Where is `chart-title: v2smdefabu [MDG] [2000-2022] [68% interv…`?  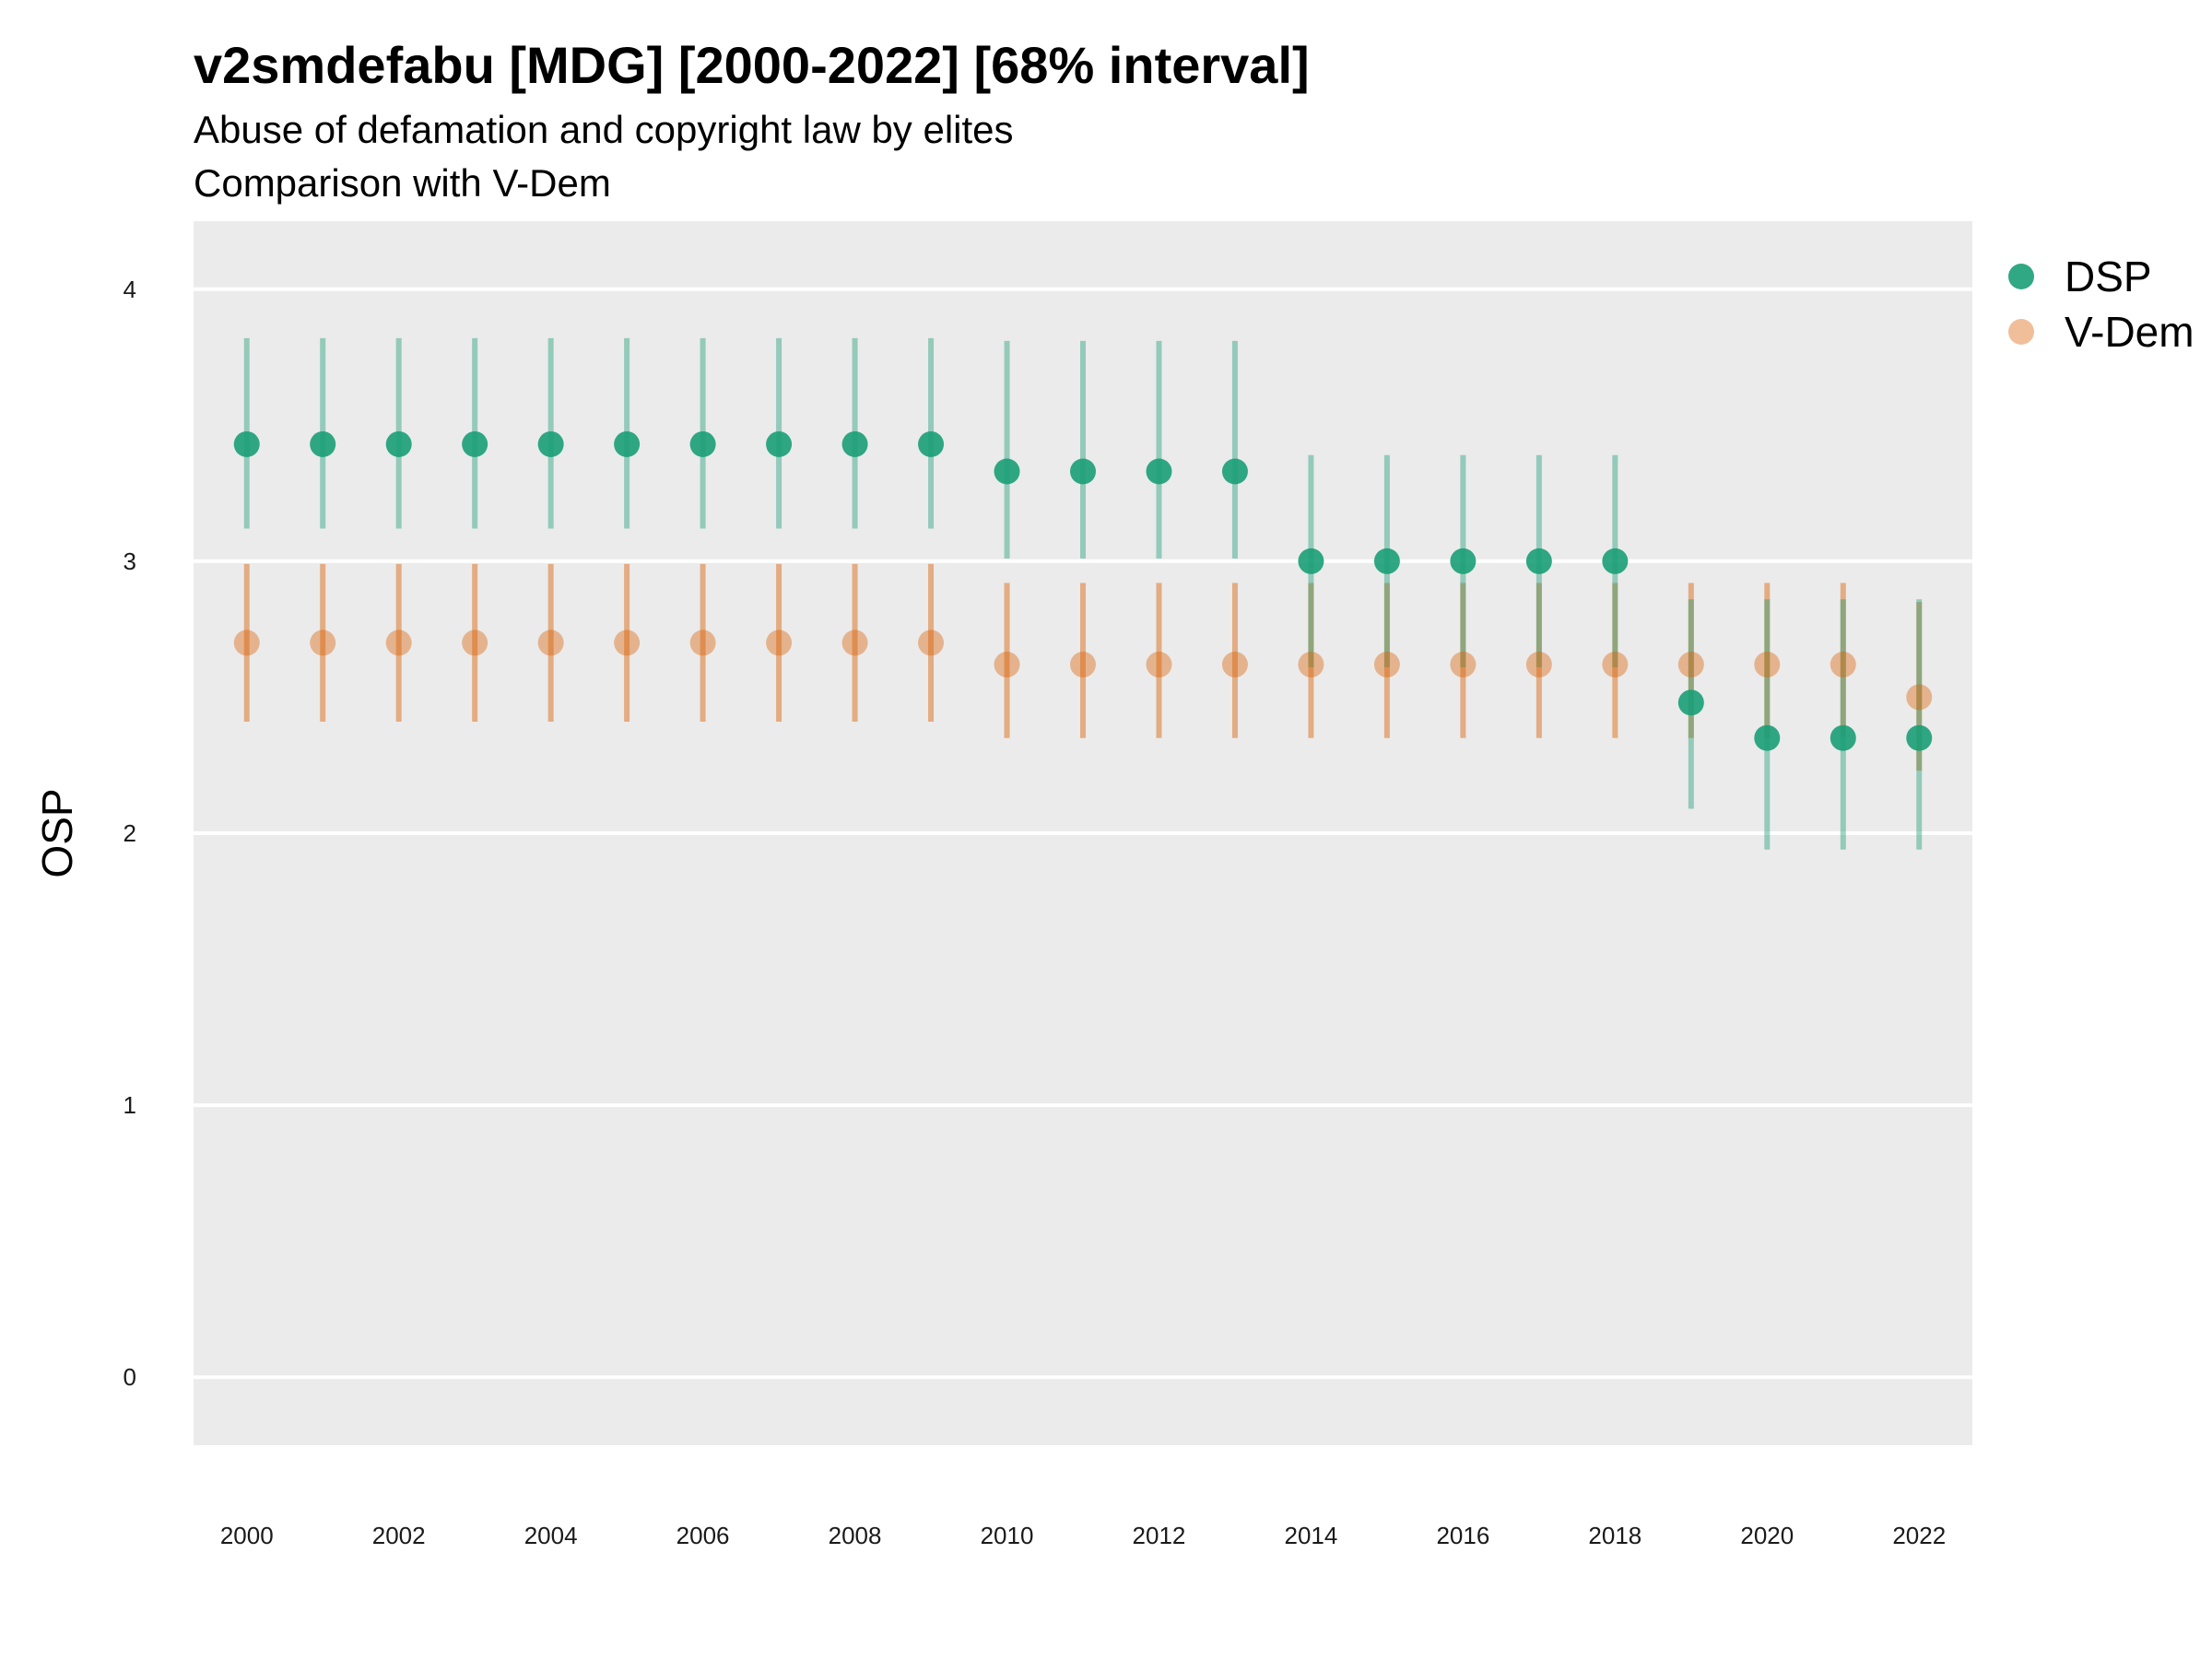
chart-title: v2smdefabu [MDG] [2000-2022] [68% interv… is located at coordinates (752, 65).